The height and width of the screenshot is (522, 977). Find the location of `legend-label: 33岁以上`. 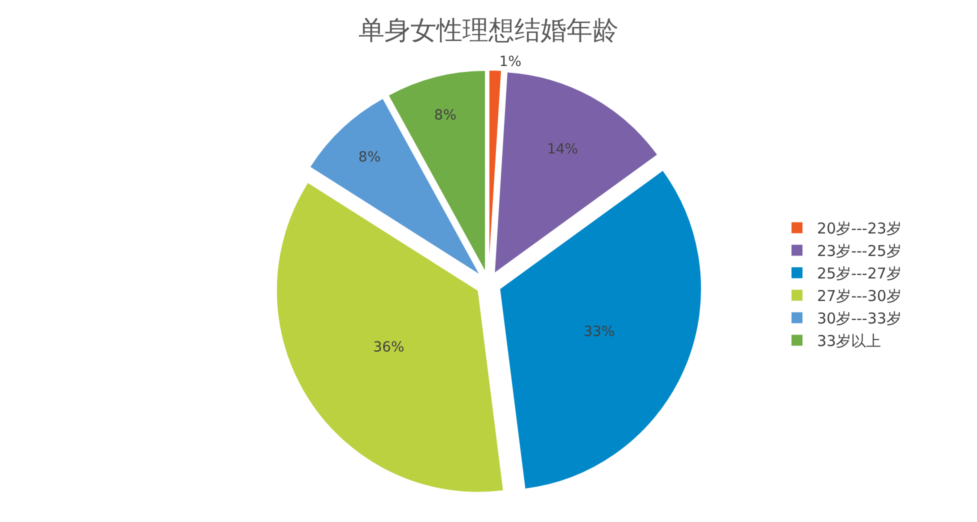

legend-label: 33岁以上 is located at coordinates (849, 341).